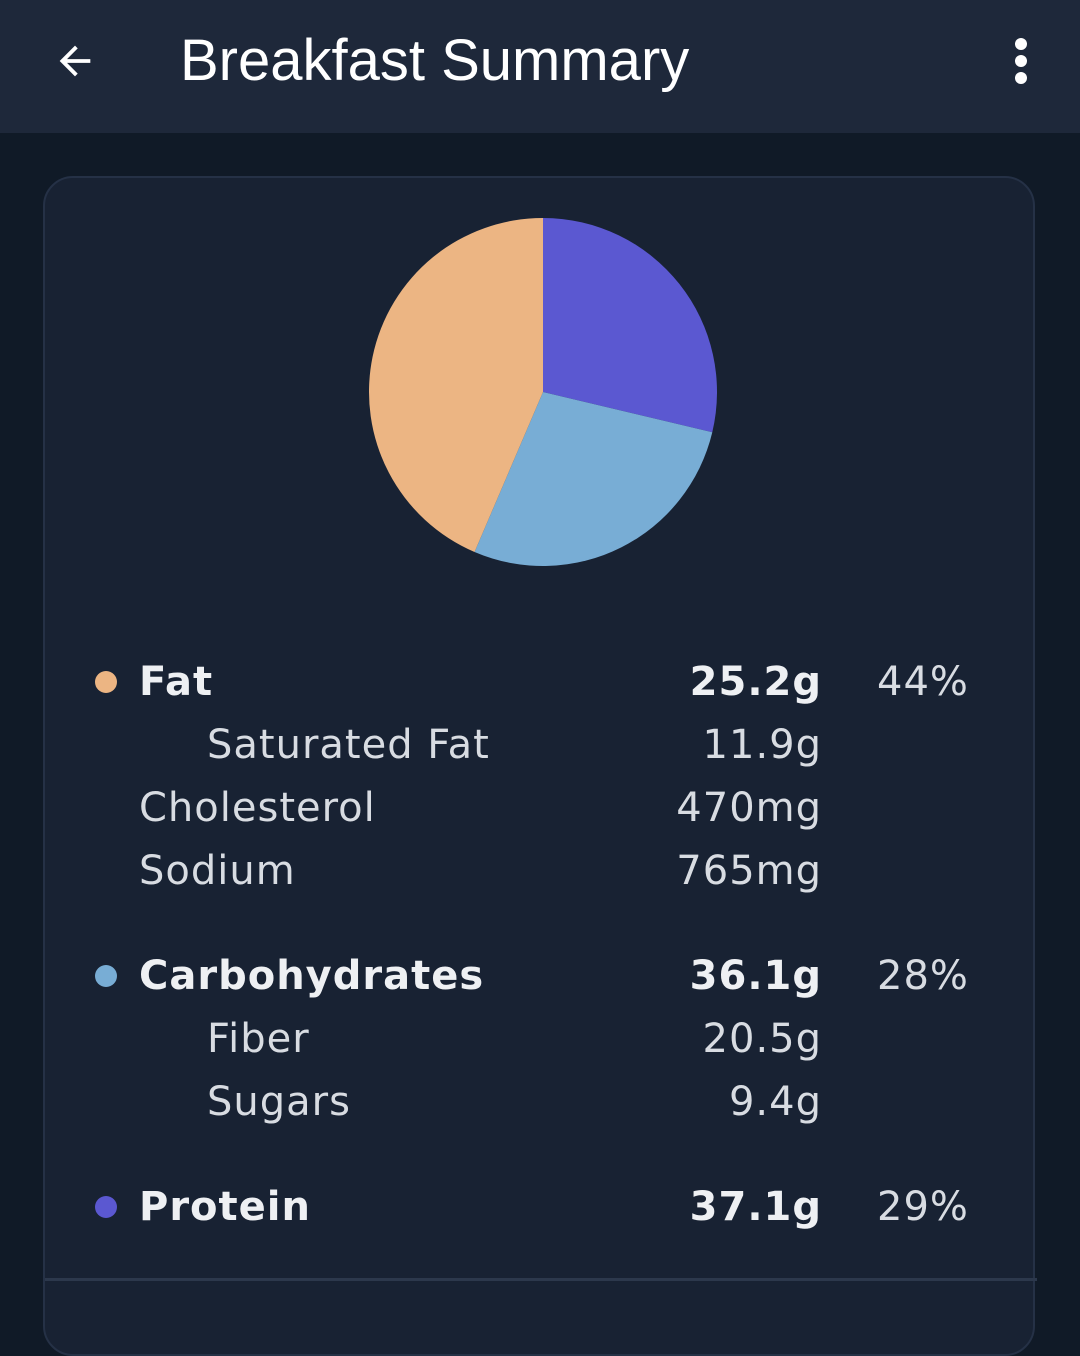  Describe the element at coordinates (775, 1102) in the screenshot. I see `sugars-amount: 9.4g` at that location.